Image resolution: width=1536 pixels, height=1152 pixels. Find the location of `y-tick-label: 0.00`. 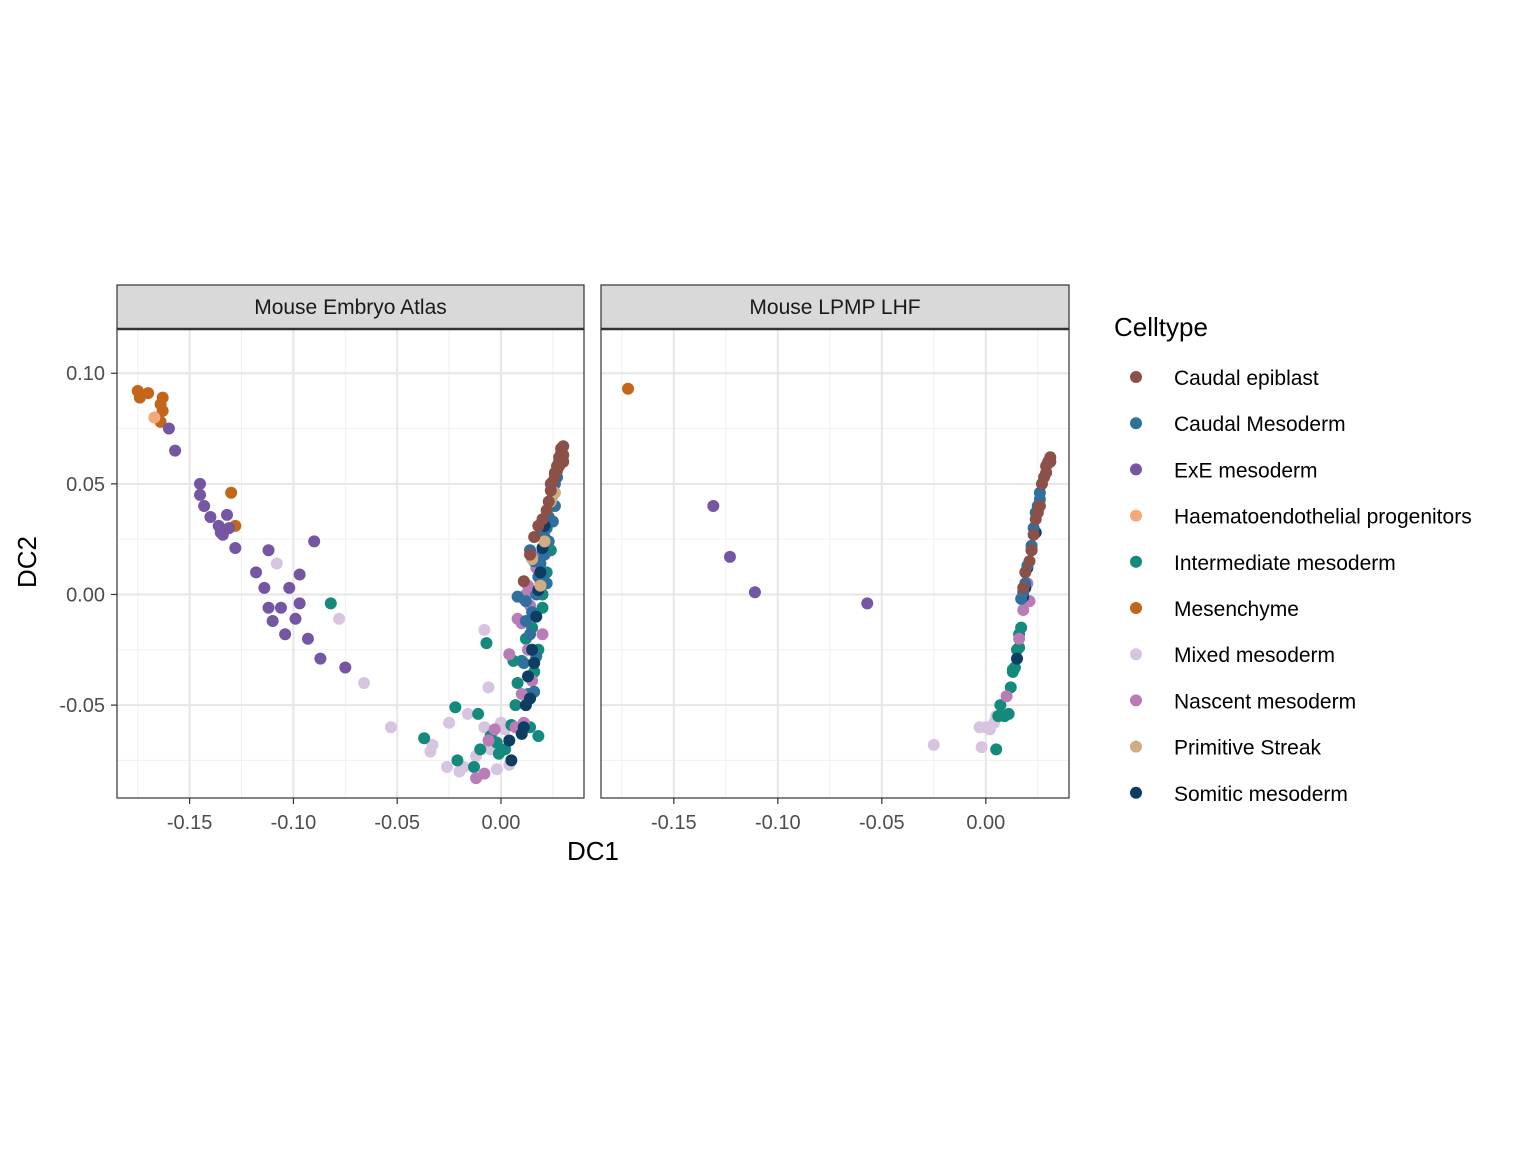

y-tick-label: 0.00 is located at coordinates (85, 595).